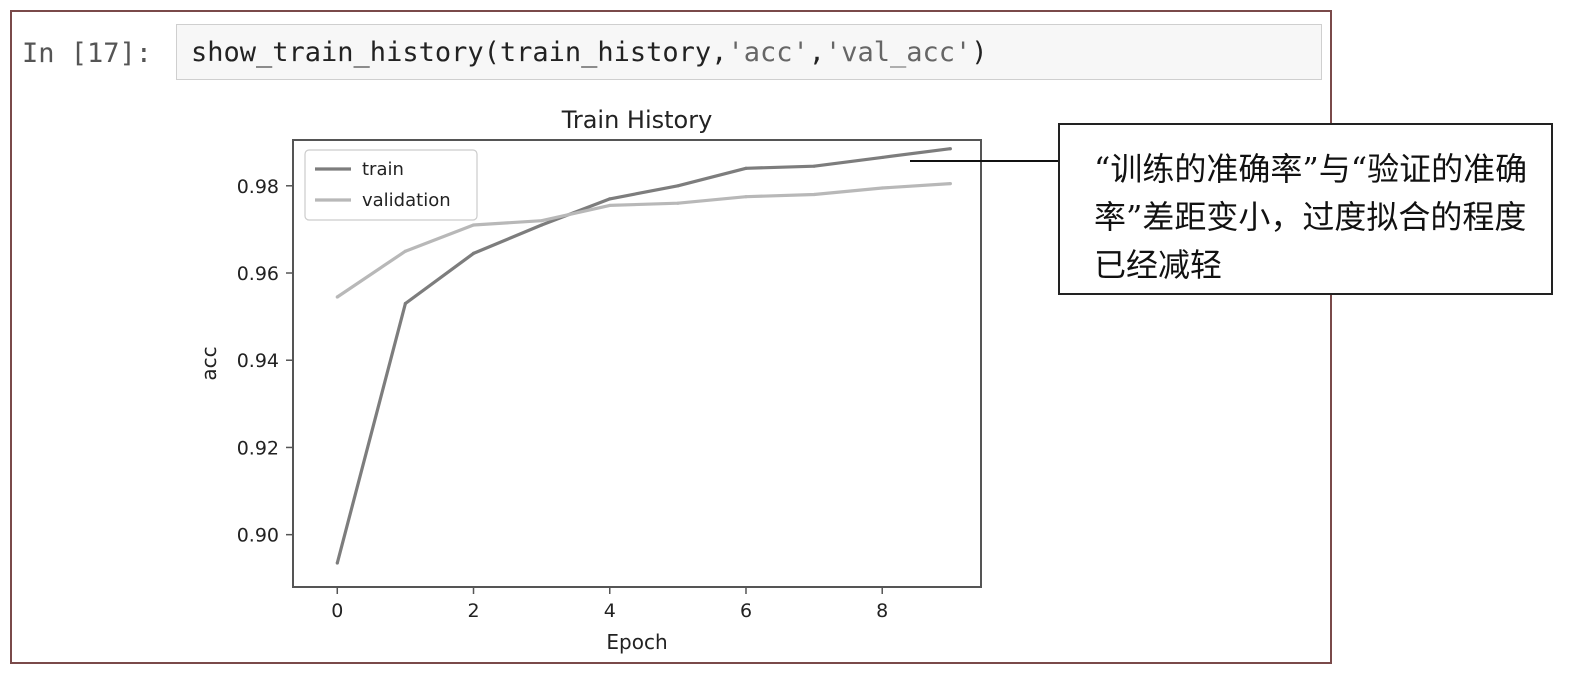  Describe the element at coordinates (209, 363) in the screenshot. I see `y-axis-label: acc` at that location.